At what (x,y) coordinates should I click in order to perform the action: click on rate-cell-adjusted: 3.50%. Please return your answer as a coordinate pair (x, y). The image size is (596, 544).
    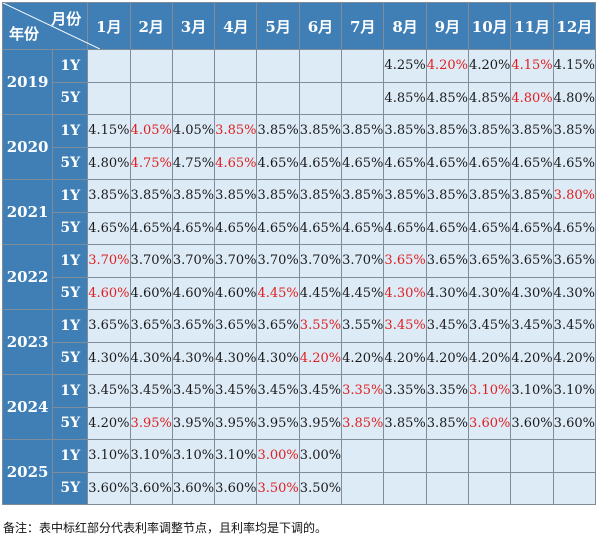
    Looking at the image, I should click on (278, 488).